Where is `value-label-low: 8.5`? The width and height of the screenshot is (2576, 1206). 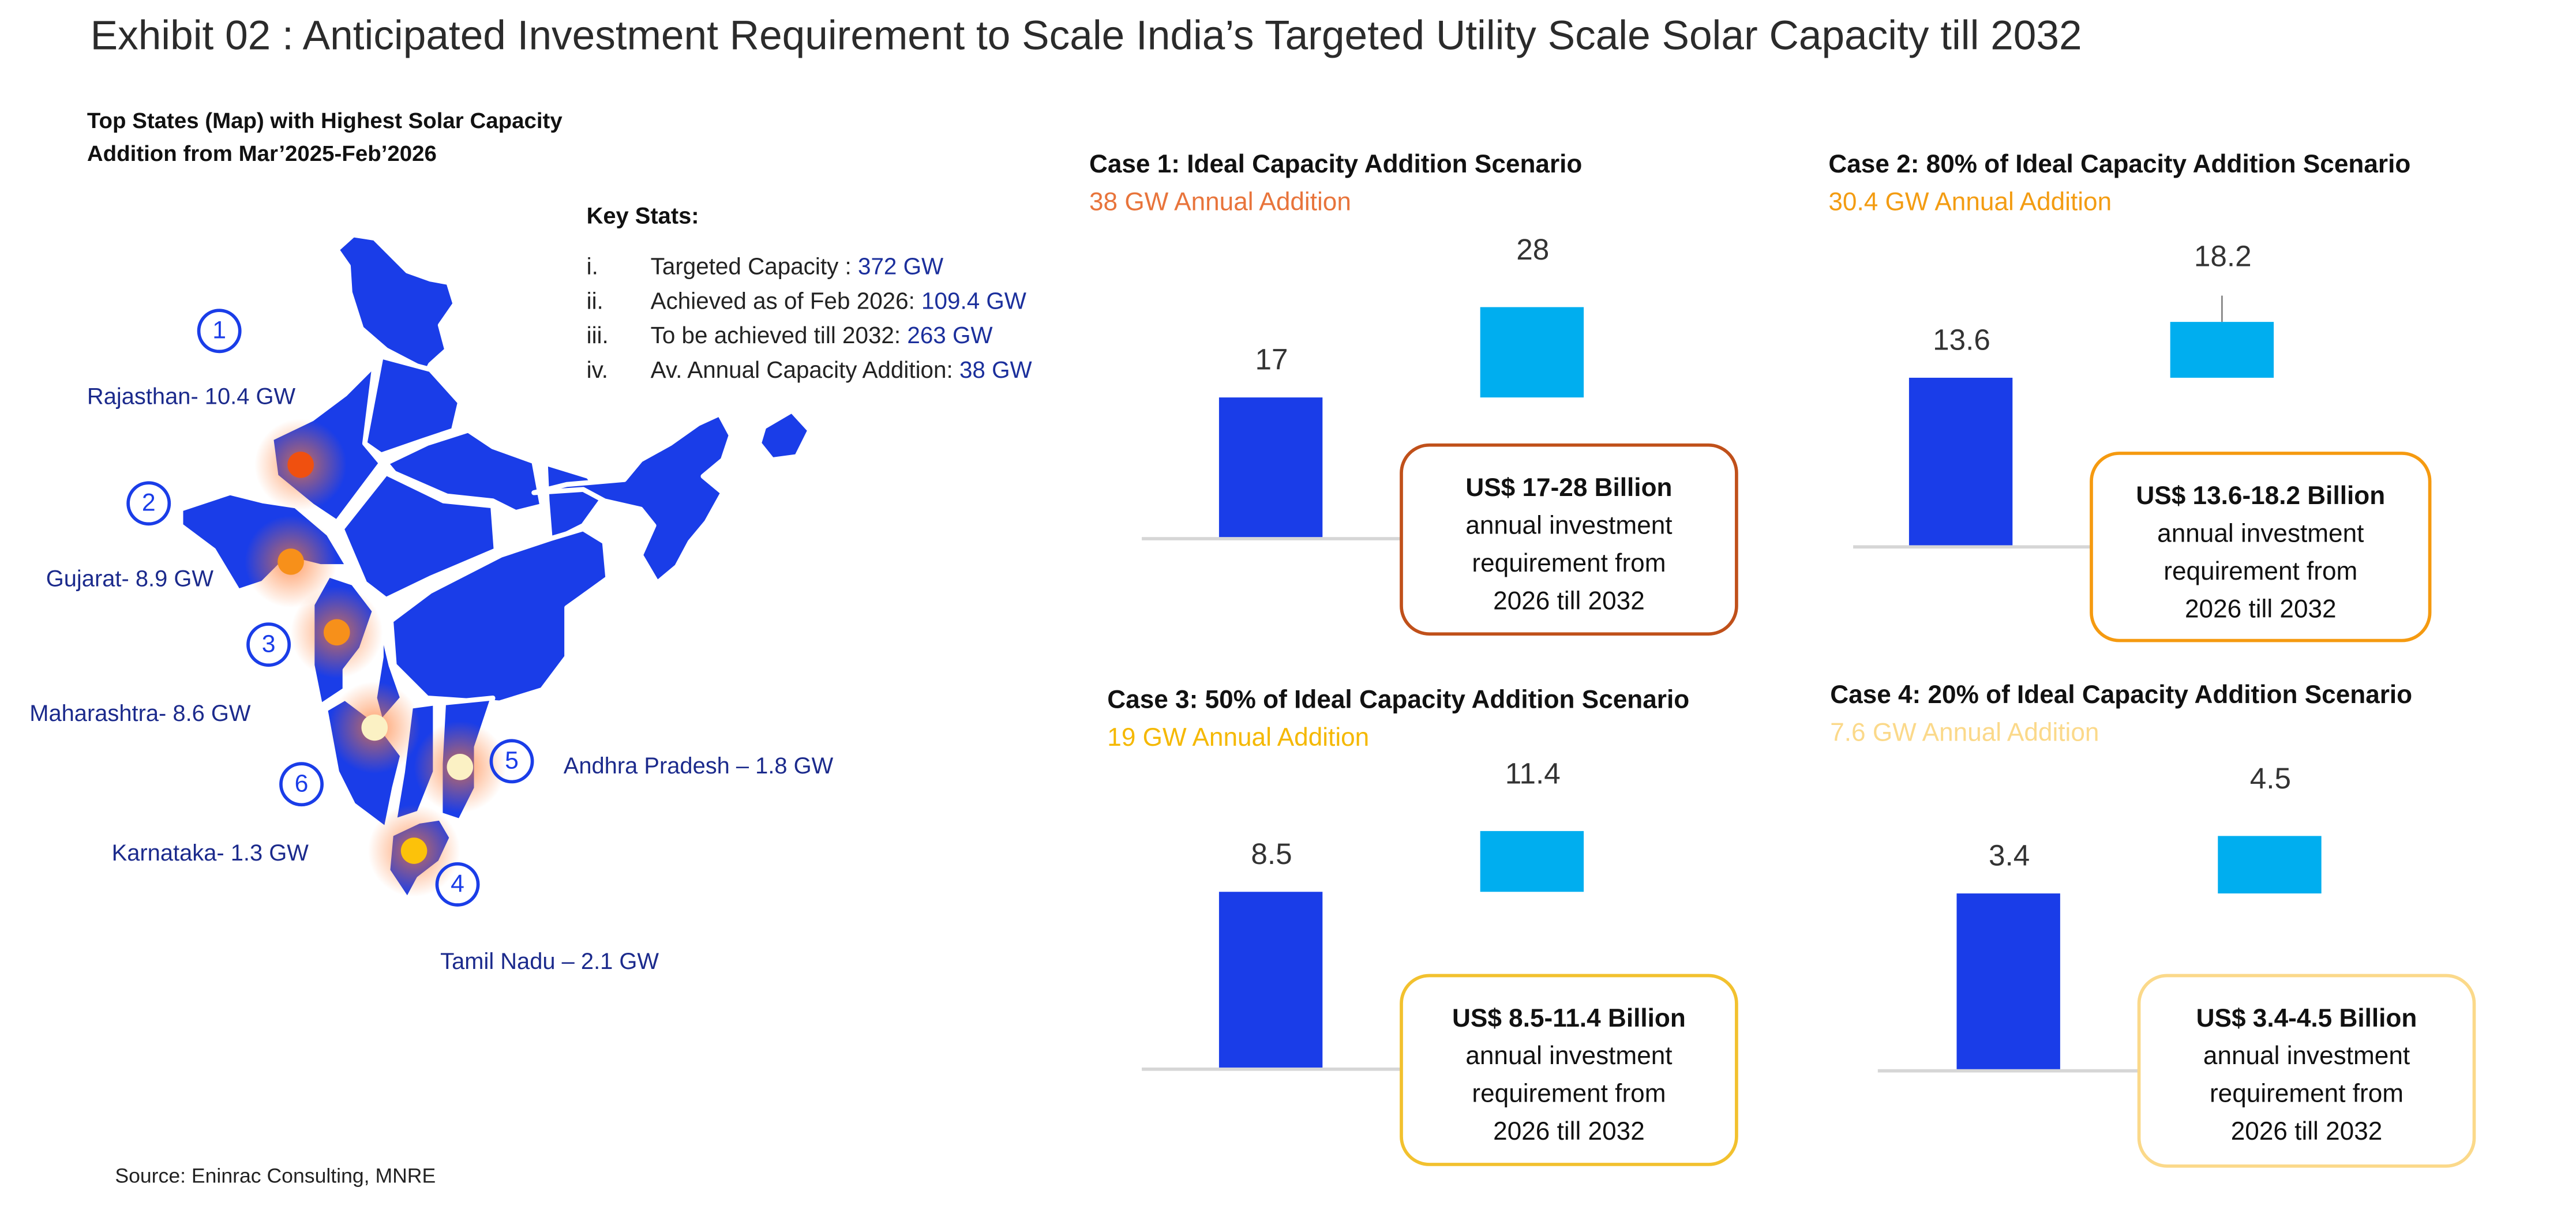 value-label-low: 8.5 is located at coordinates (1271, 854).